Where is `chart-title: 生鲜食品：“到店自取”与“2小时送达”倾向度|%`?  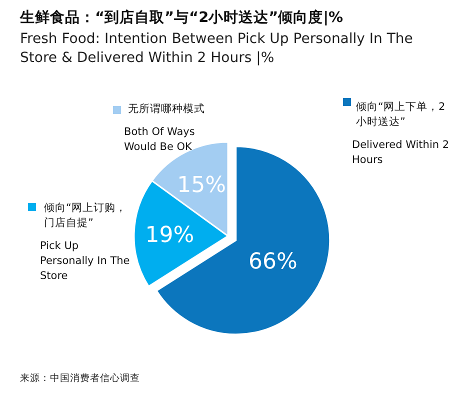 chart-title: 生鲜食品：“到店自取”与“2小时送达”倾向度|% is located at coordinates (182, 17).